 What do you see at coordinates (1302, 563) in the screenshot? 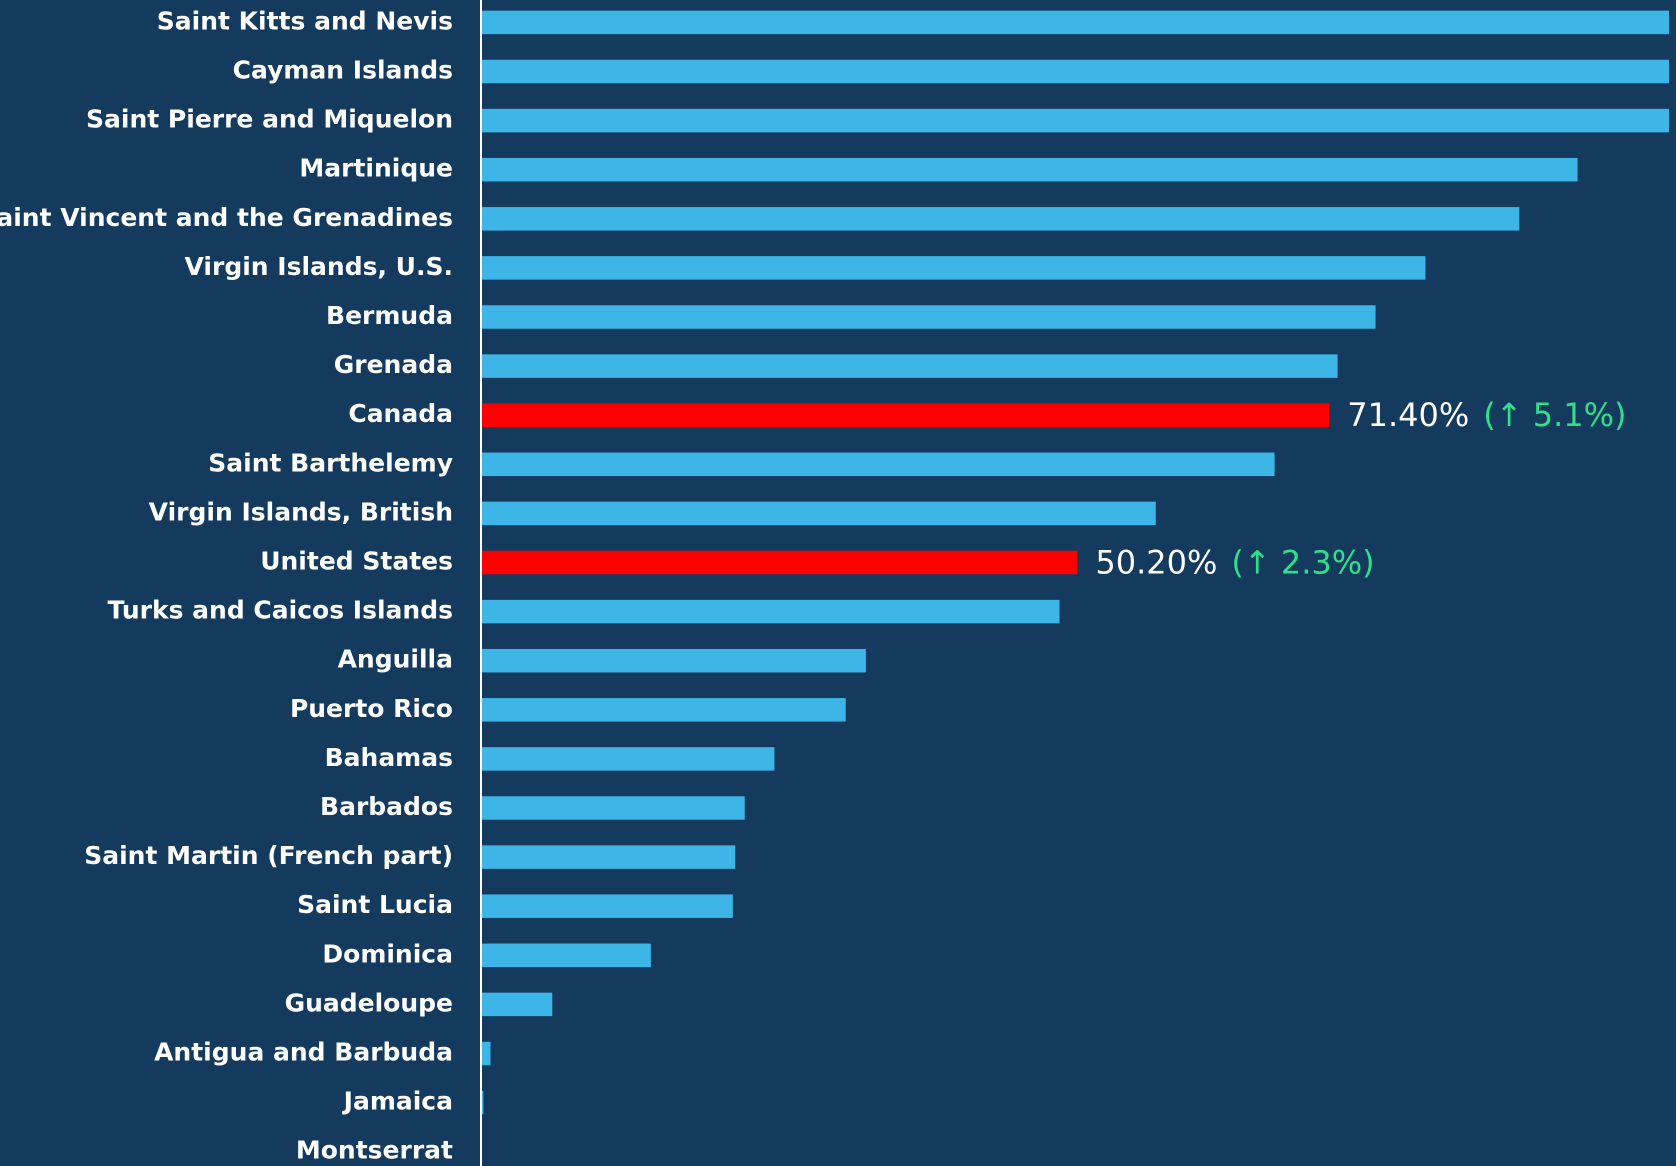
I see `annotation: (↑ 2.3%)` at bounding box center [1302, 563].